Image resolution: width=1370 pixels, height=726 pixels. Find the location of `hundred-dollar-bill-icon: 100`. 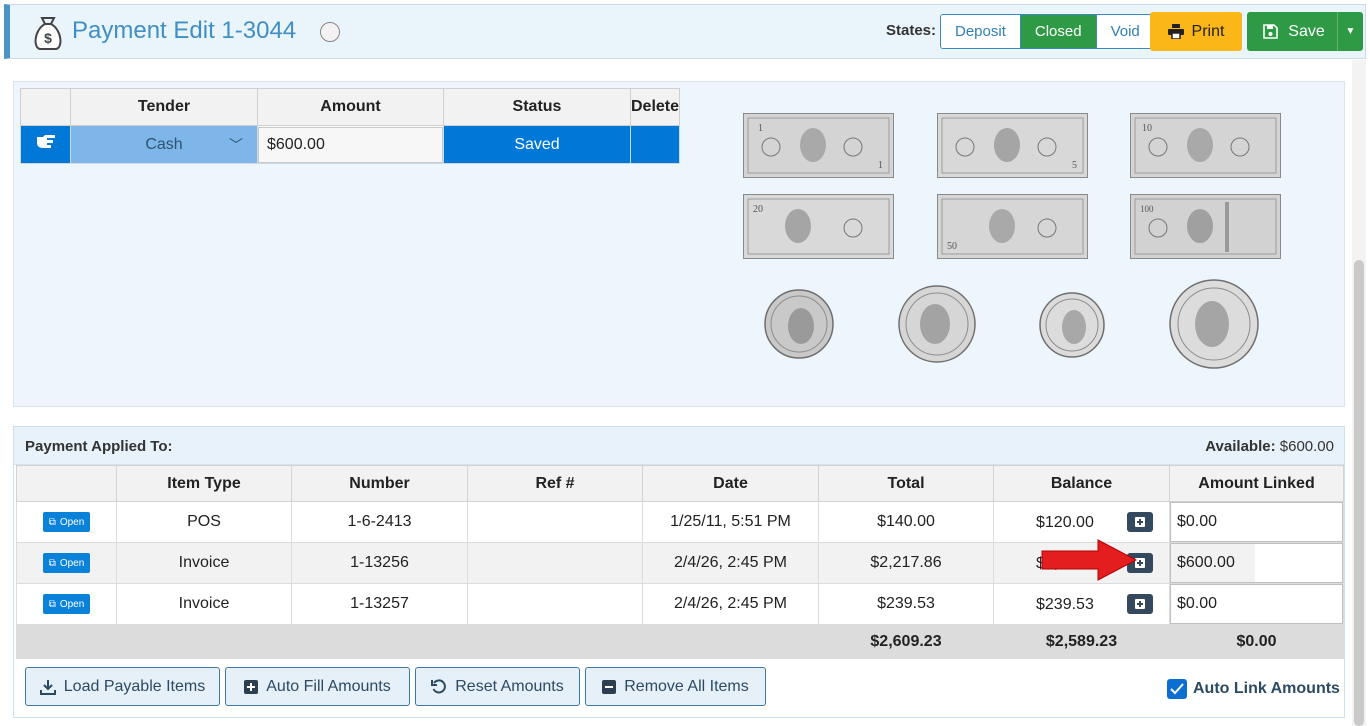

hundred-dollar-bill-icon: 100 is located at coordinates (1205, 226).